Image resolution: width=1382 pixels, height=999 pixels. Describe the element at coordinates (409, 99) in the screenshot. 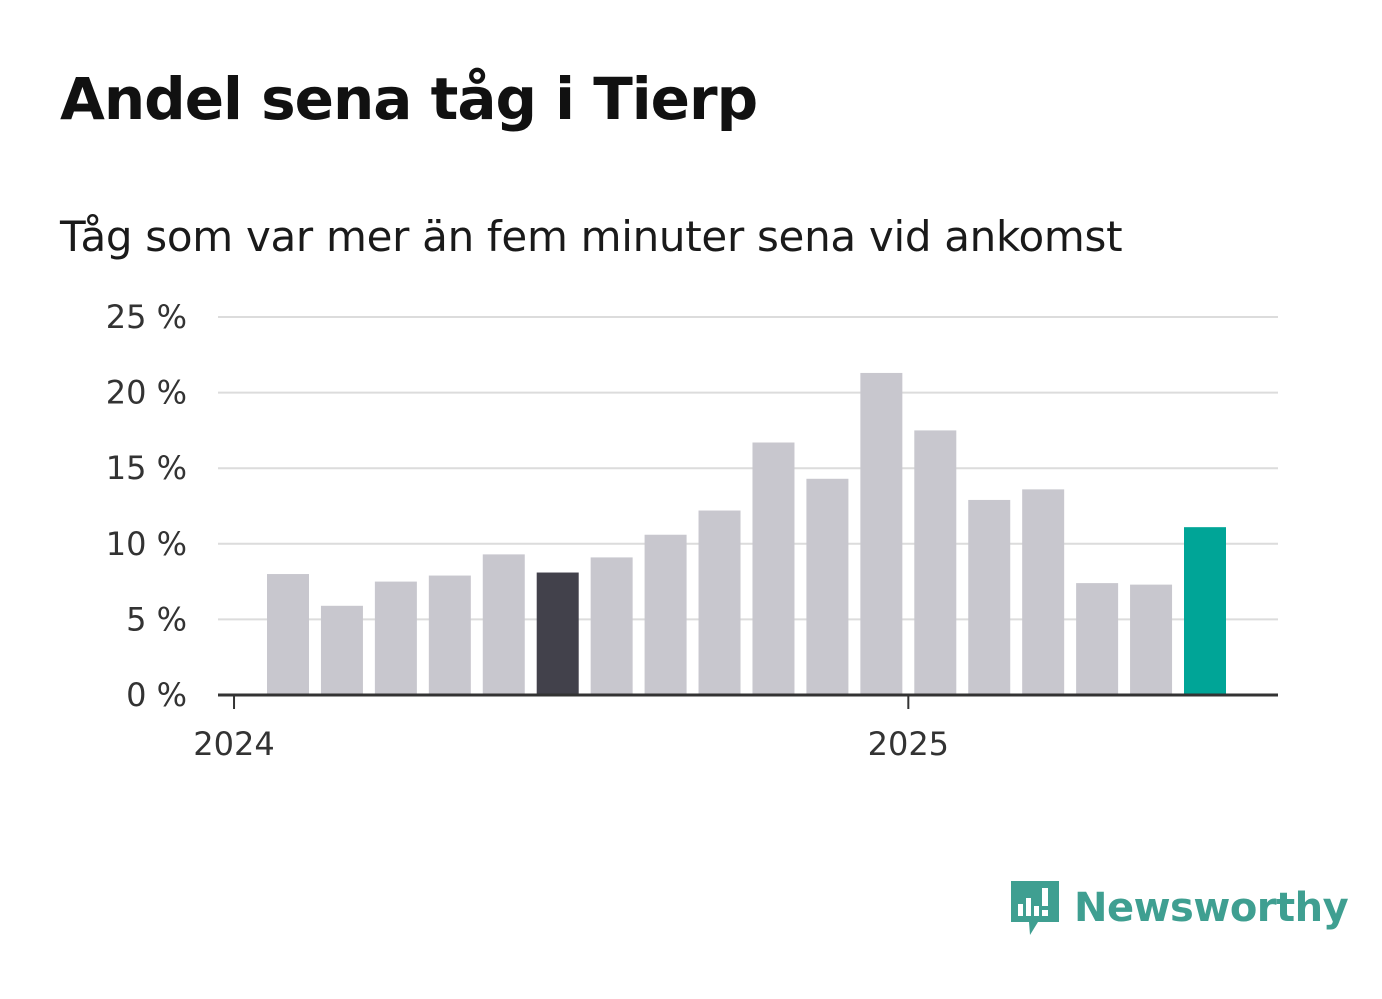

I see `chart-title: Andel sena tåg i Tierp` at that location.